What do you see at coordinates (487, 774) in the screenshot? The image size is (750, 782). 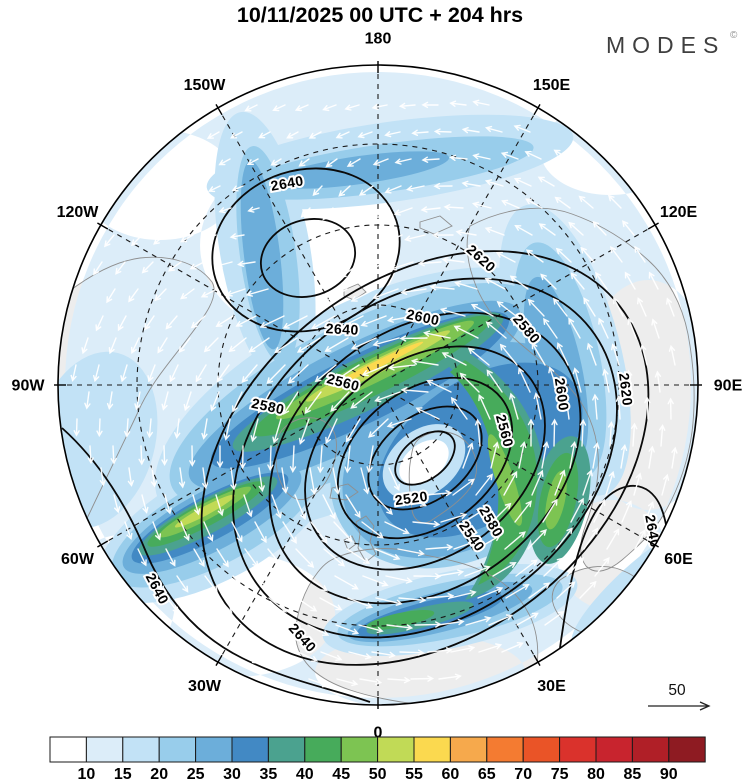 I see `colorbar-tick-label: 65` at bounding box center [487, 774].